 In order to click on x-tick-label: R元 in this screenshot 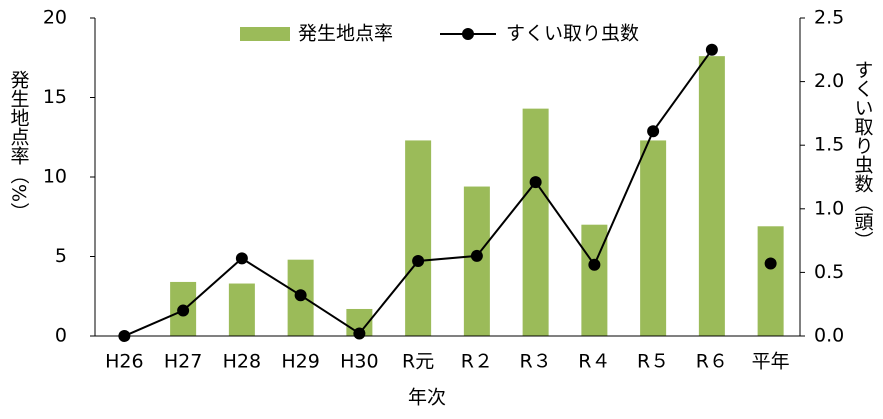, I will do `click(418, 362)`.